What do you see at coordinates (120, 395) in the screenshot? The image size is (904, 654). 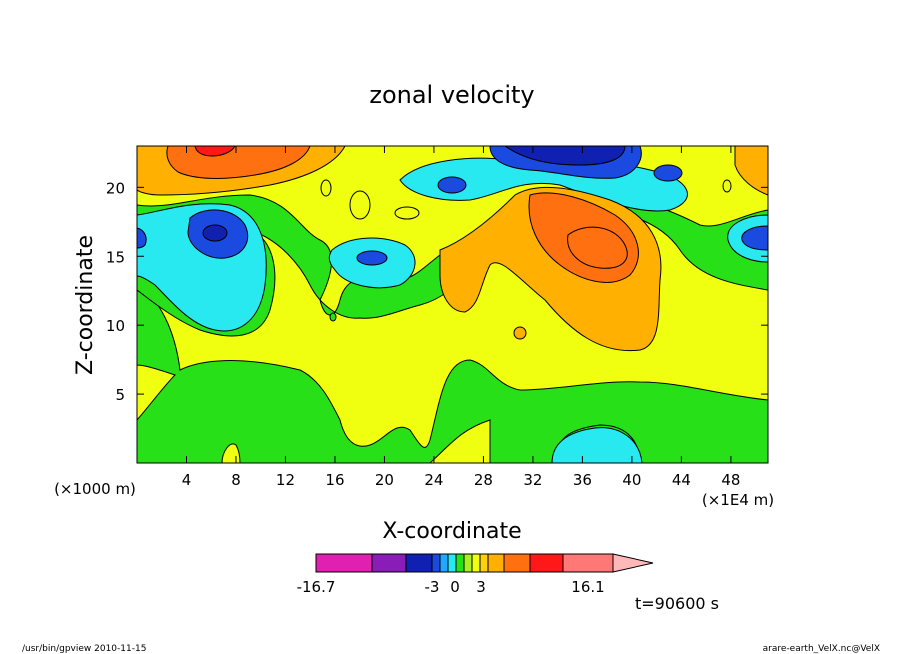 I see `y-tick-label: 5` at bounding box center [120, 395].